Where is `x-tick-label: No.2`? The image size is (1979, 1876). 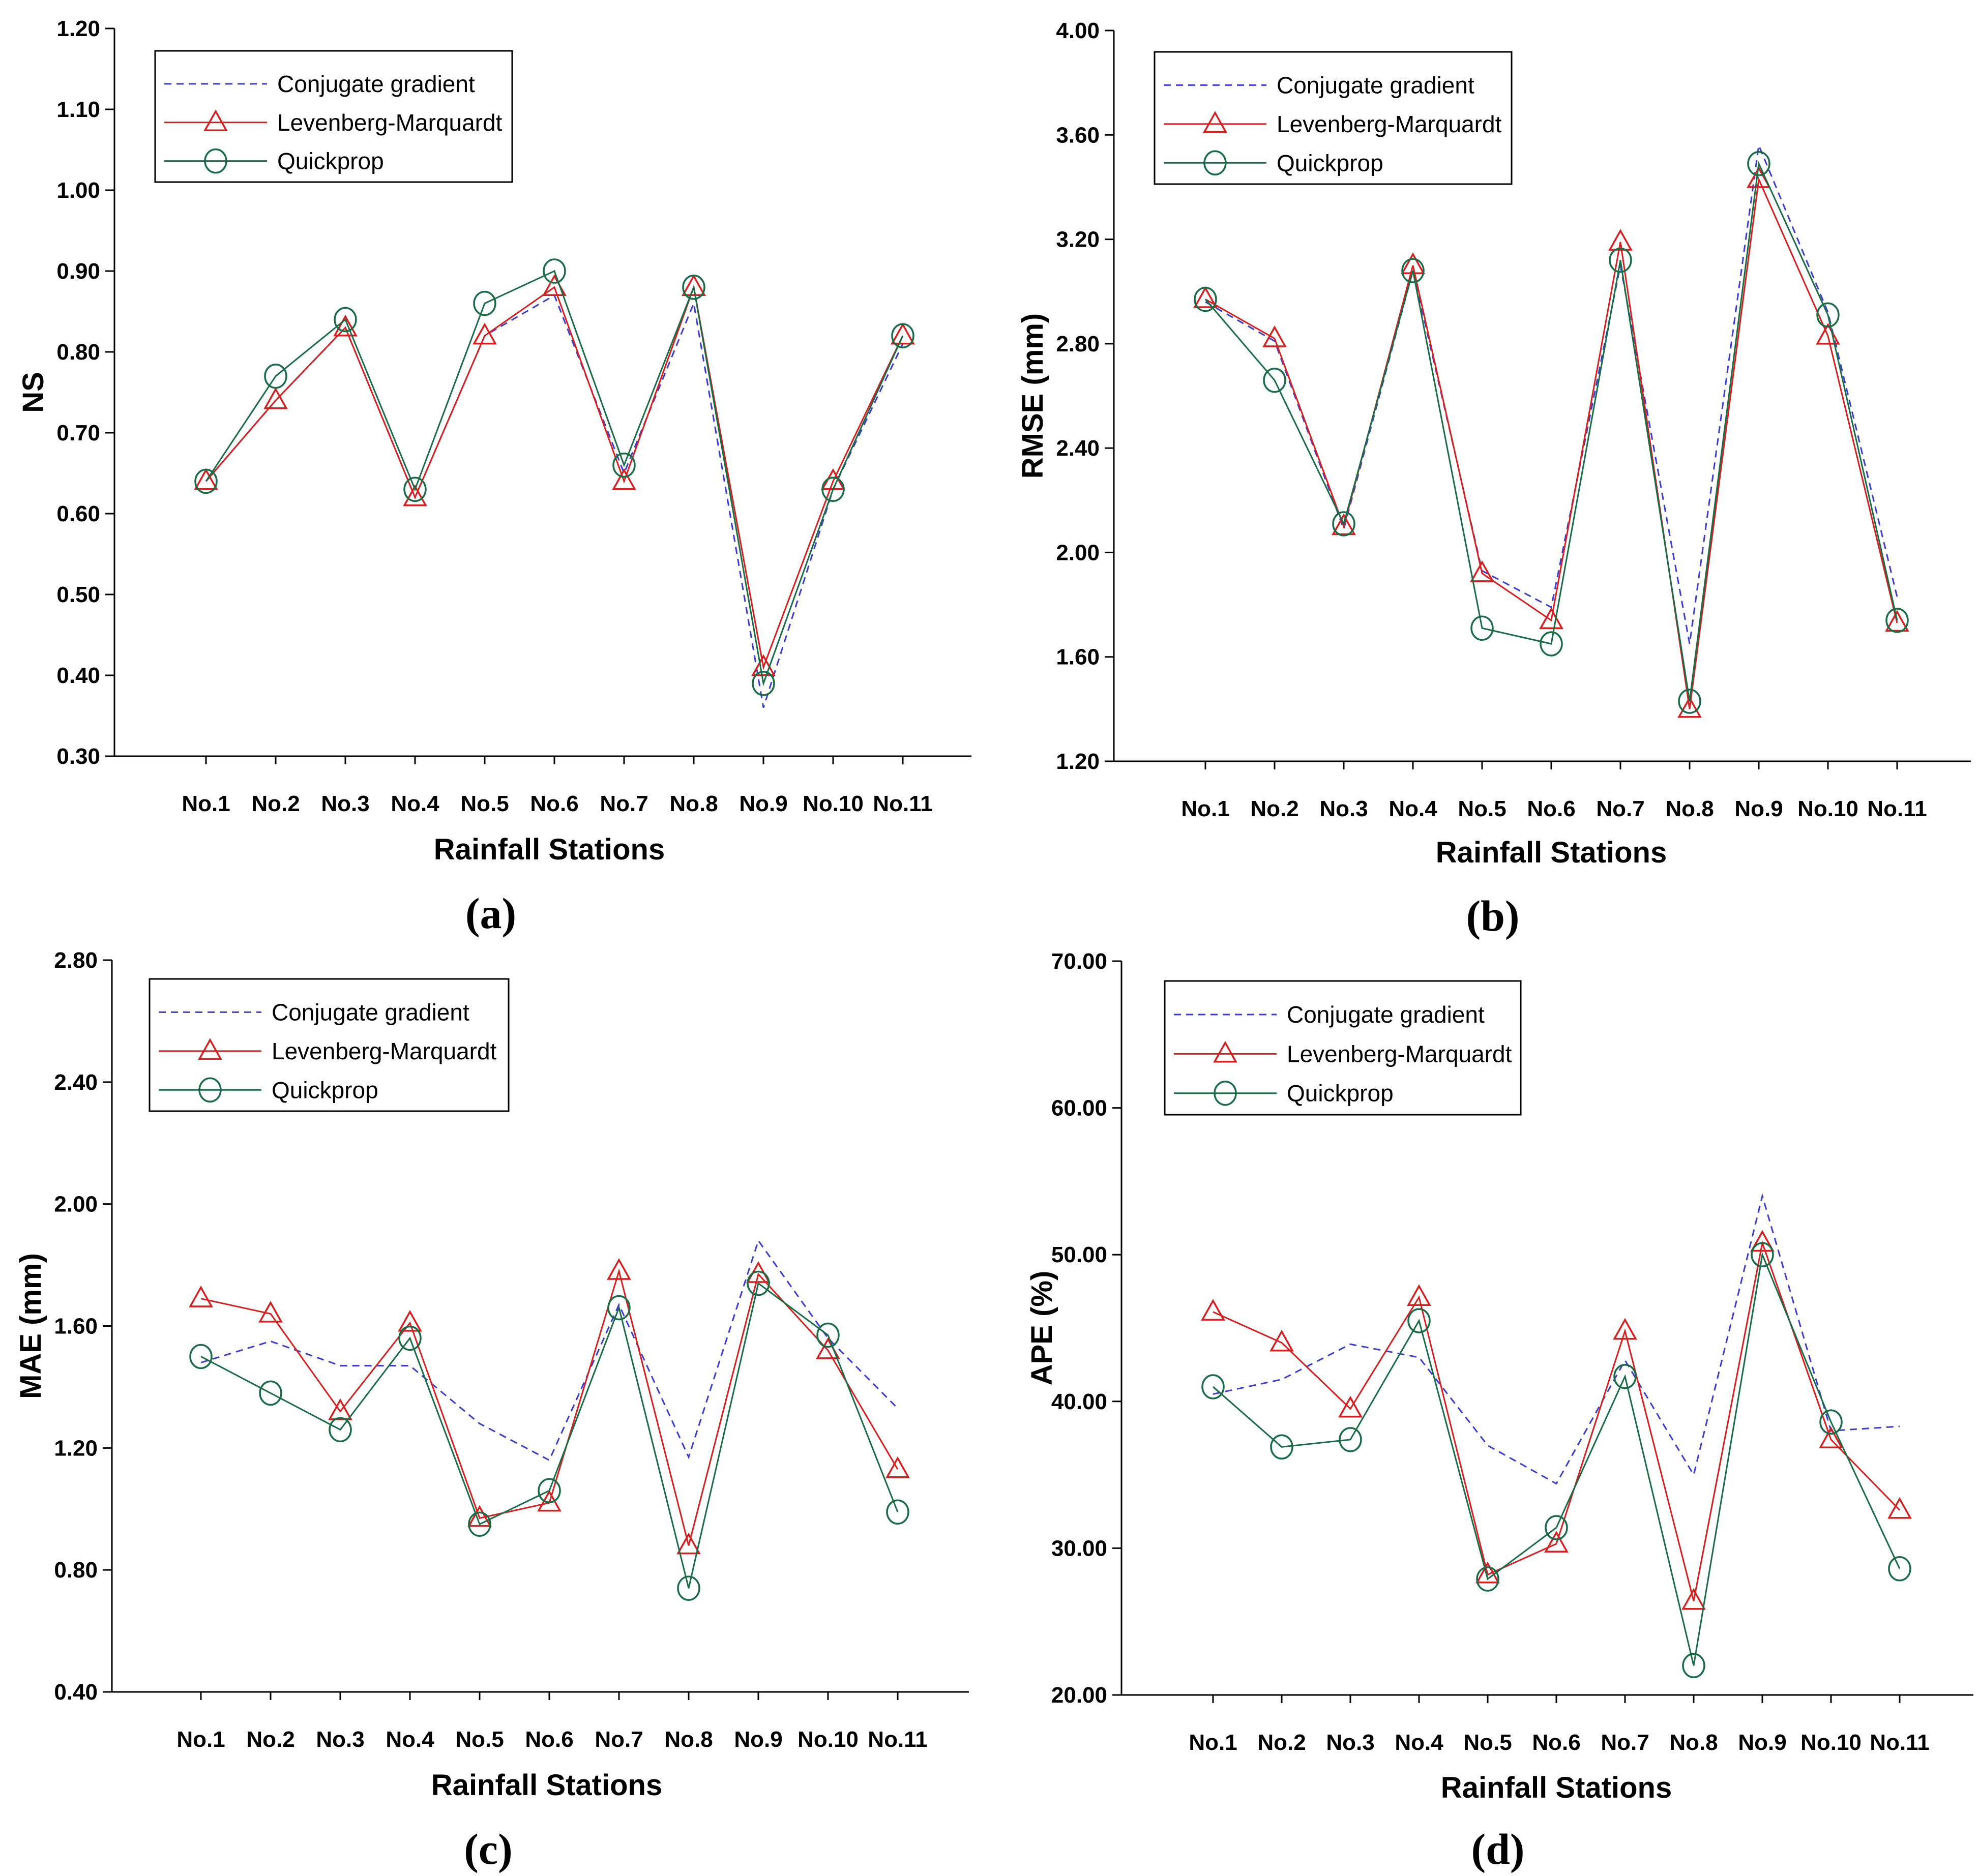
x-tick-label: No.2 is located at coordinates (1281, 1743).